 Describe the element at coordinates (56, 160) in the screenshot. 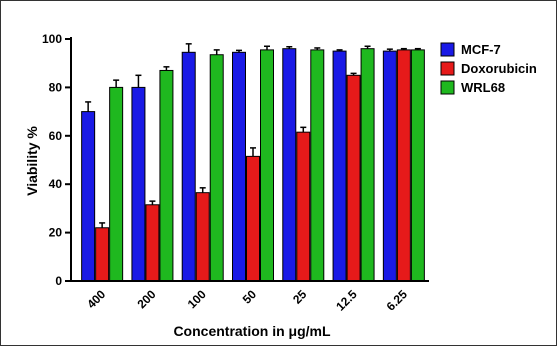

I see `y-ticks: 0 20 40 60 80 100` at that location.